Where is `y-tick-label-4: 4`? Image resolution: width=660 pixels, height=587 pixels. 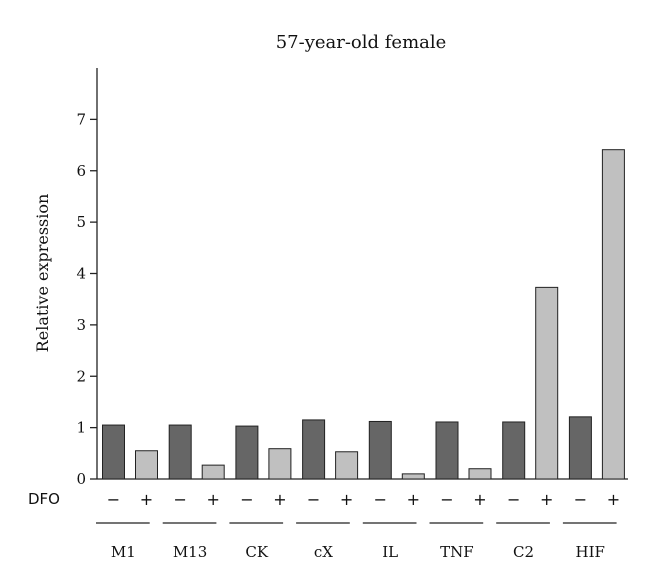 y-tick-label-4: 4 is located at coordinates (81, 274).